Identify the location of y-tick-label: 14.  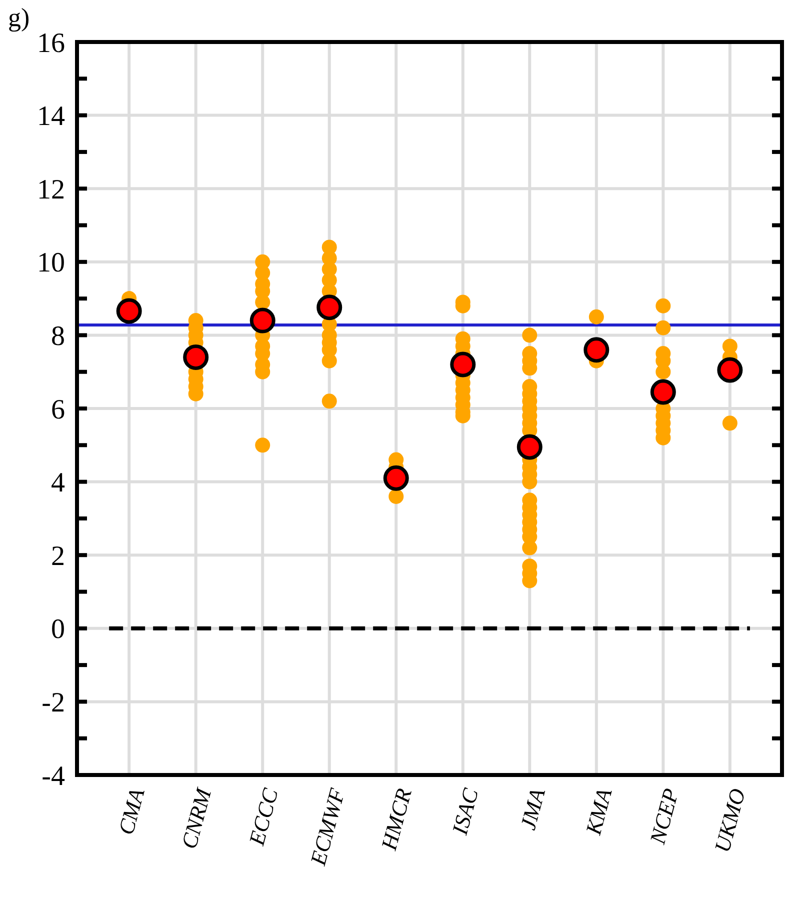
(51, 116).